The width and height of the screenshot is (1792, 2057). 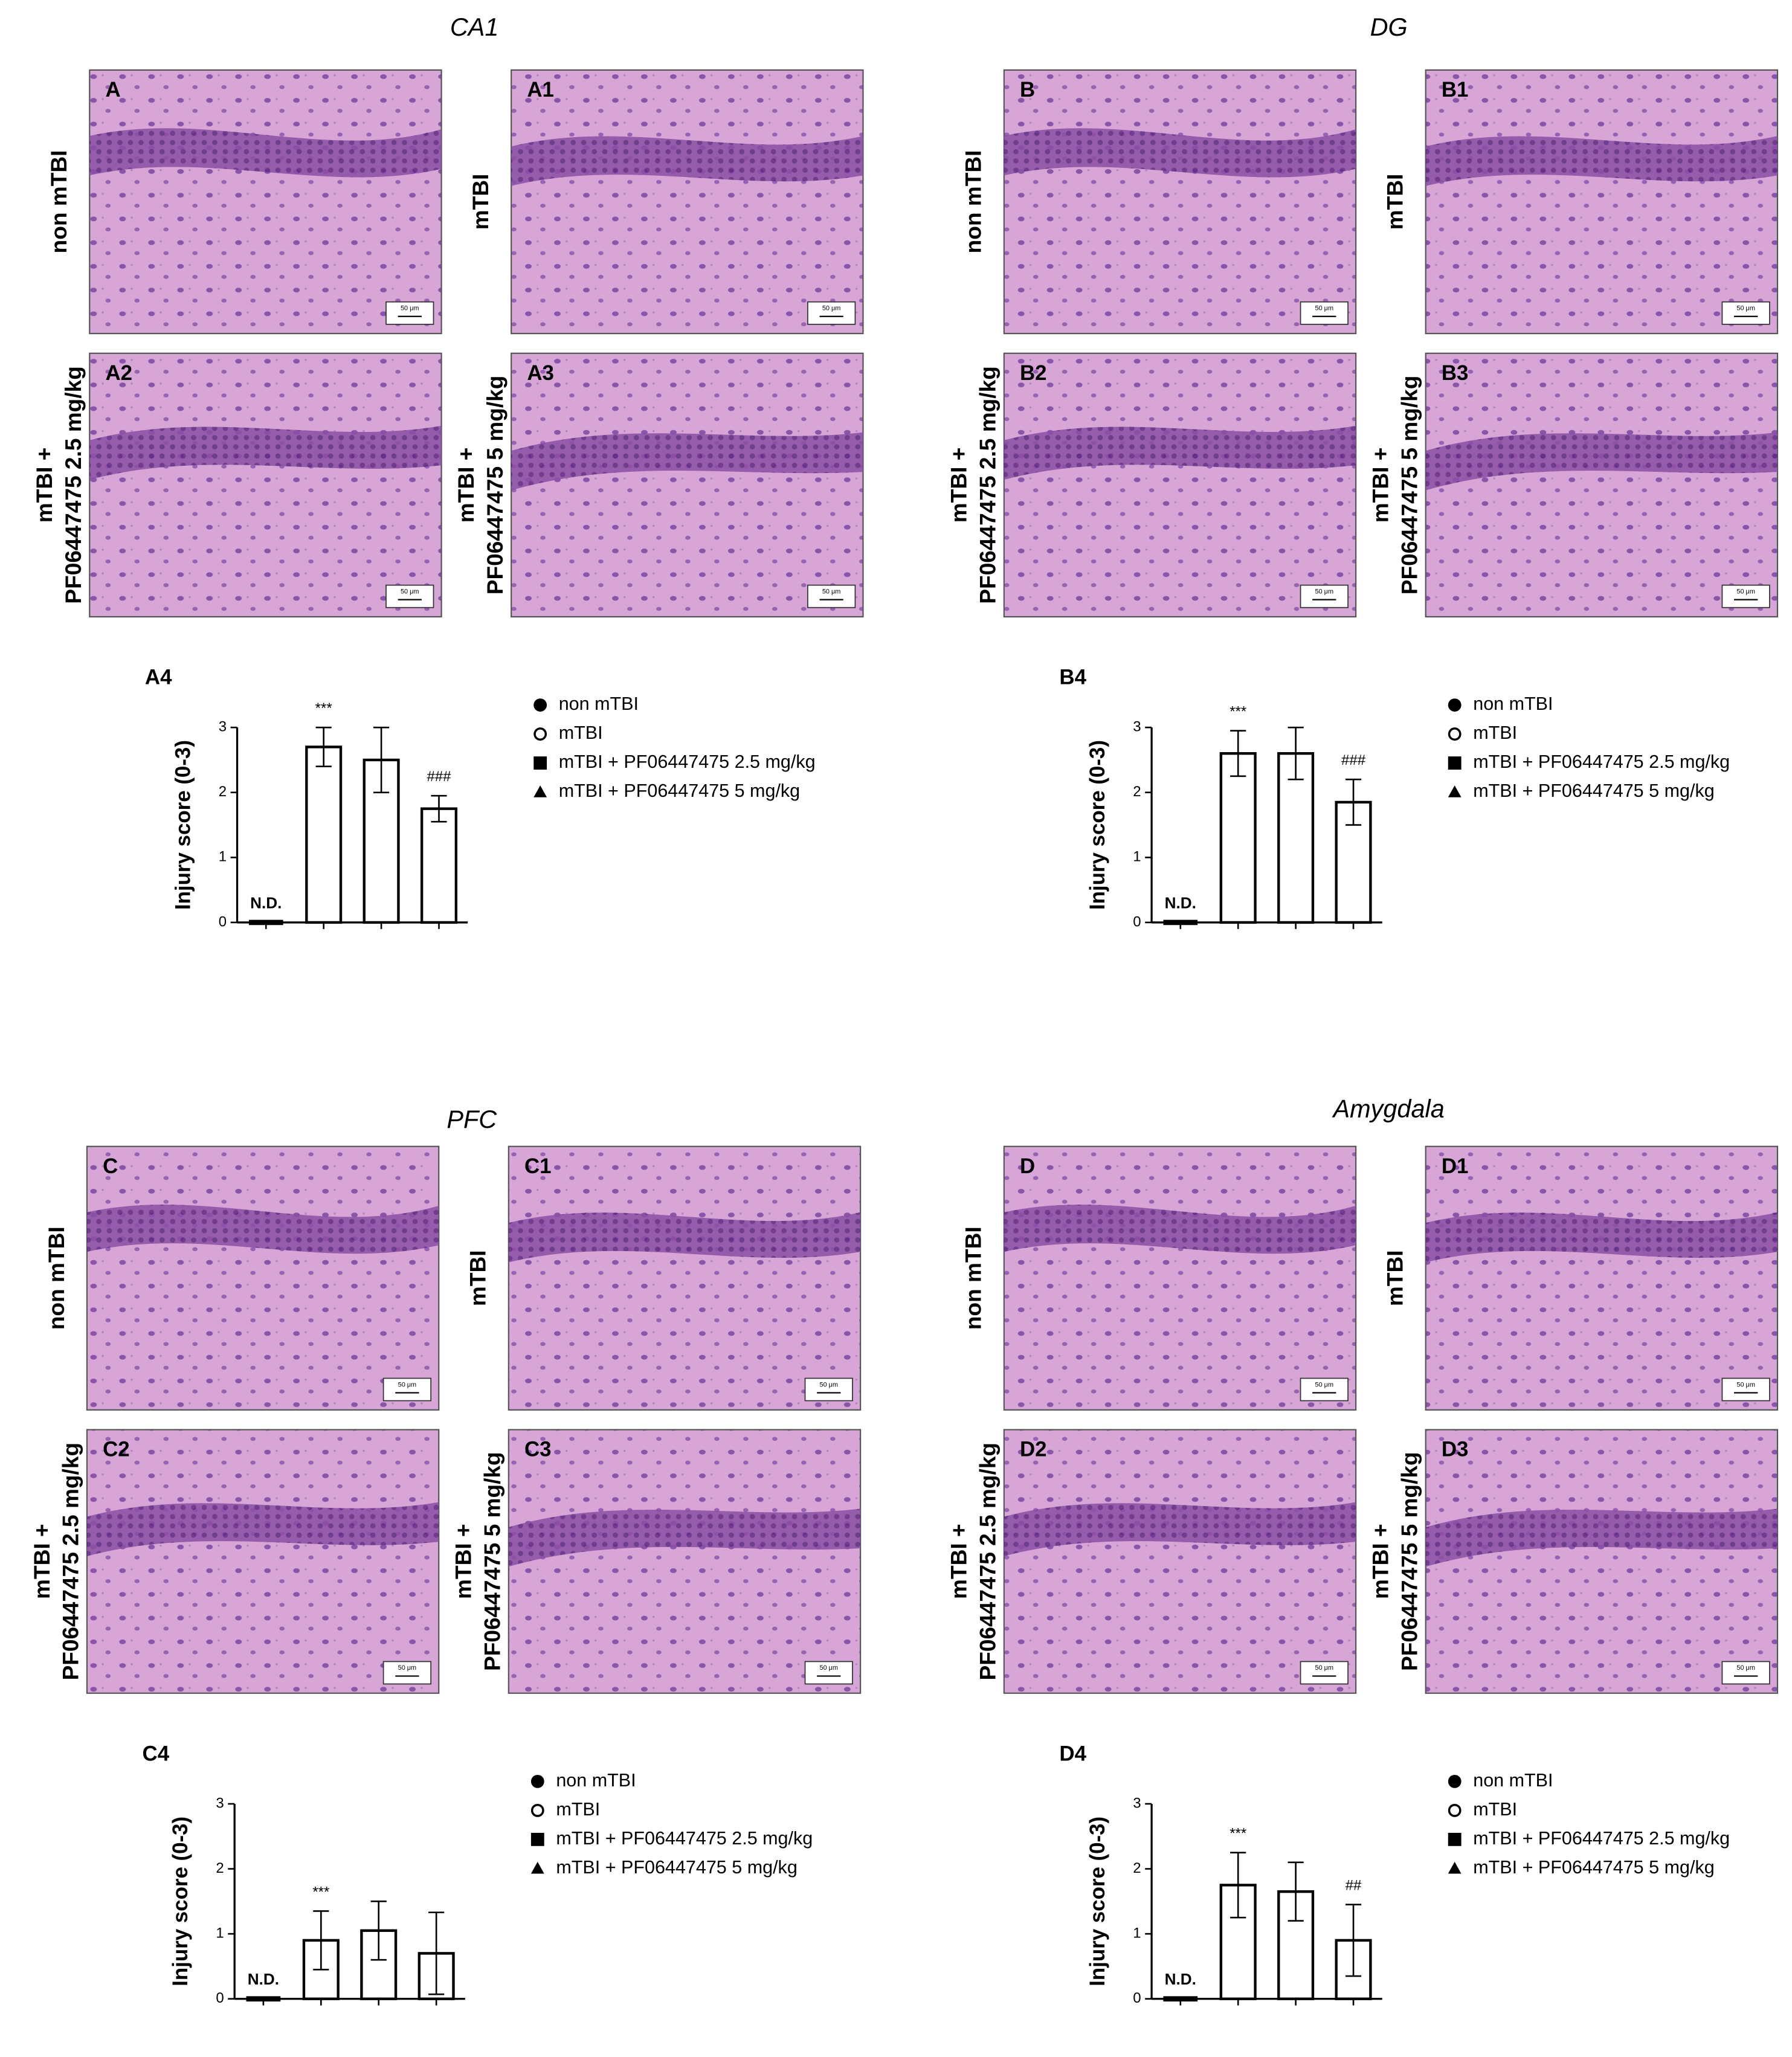 What do you see at coordinates (1455, 1166) in the screenshot?
I see `panel-label: D1` at bounding box center [1455, 1166].